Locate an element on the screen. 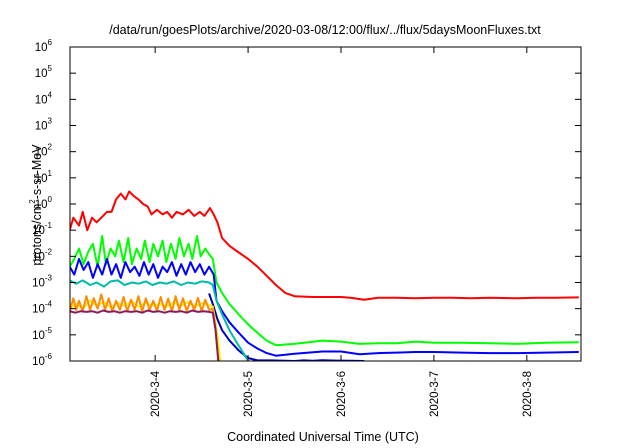 This screenshot has height=448, width=640. y-tick-label: 10² is located at coordinates (44, 151).